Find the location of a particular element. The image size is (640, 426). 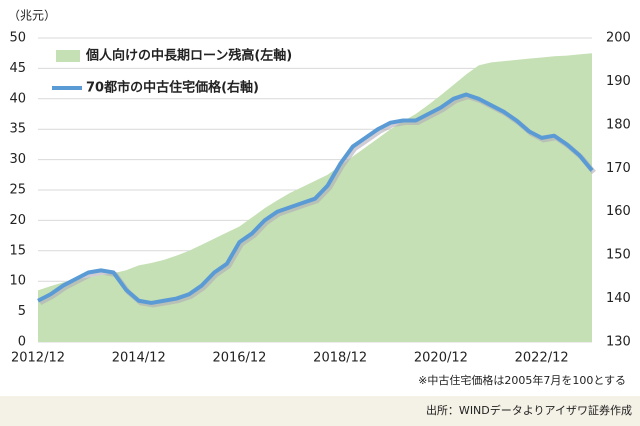

legend-swatch is located at coordinates (68, 56).